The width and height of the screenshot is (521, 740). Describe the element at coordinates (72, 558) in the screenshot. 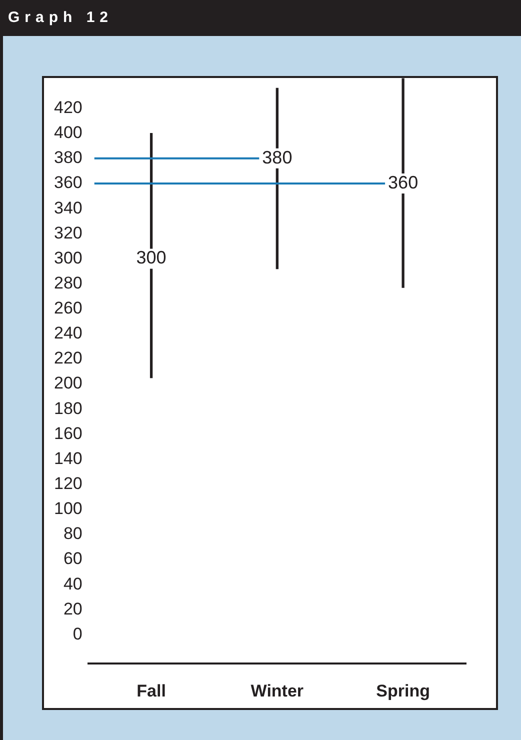

I see `y-tick-label: 60` at that location.